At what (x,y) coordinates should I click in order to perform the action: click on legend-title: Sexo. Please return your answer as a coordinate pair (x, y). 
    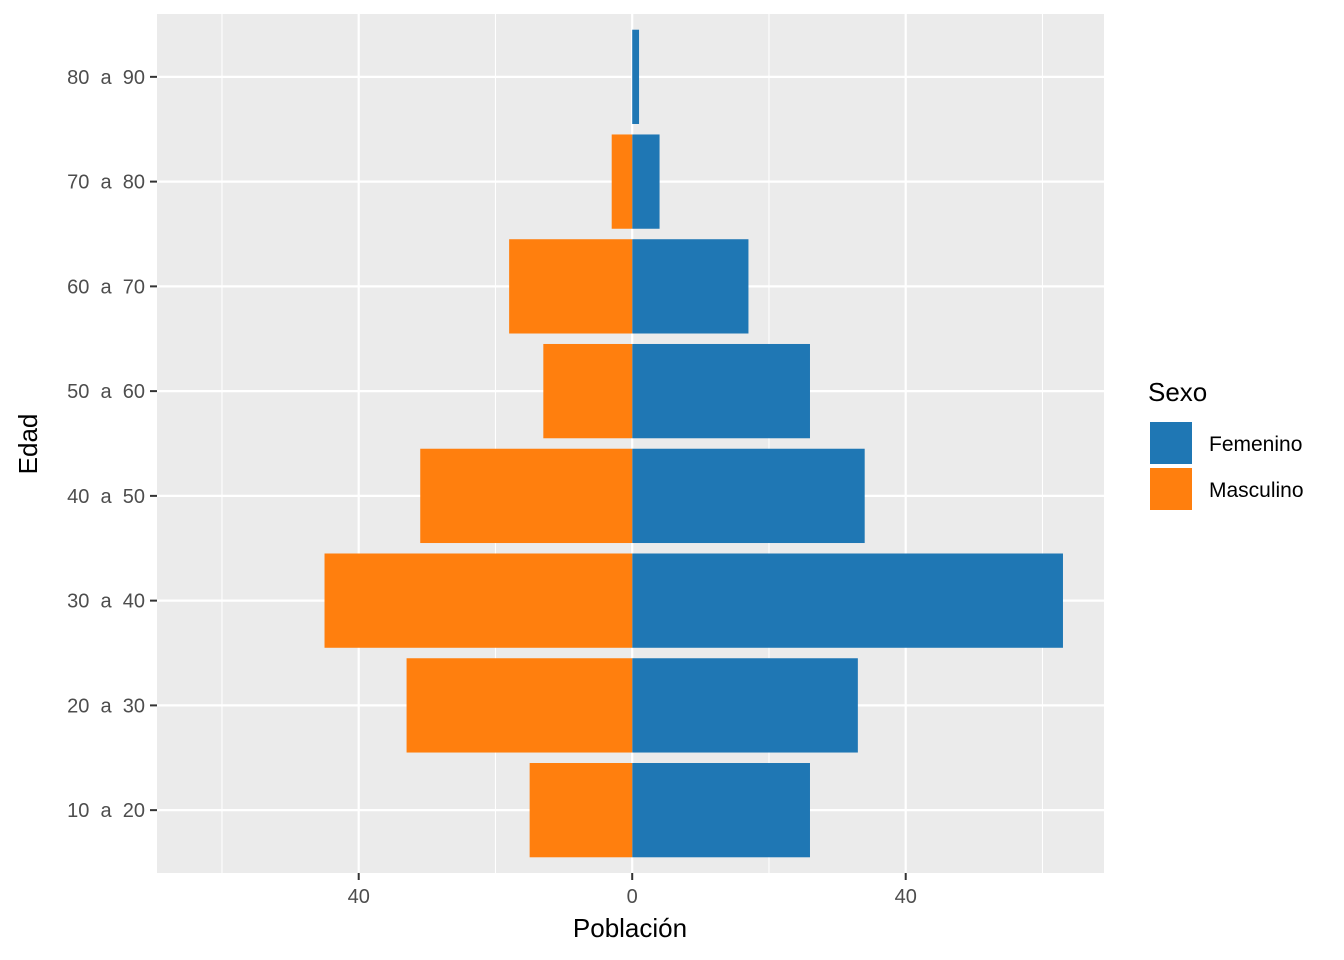
    Looking at the image, I should click on (1177, 392).